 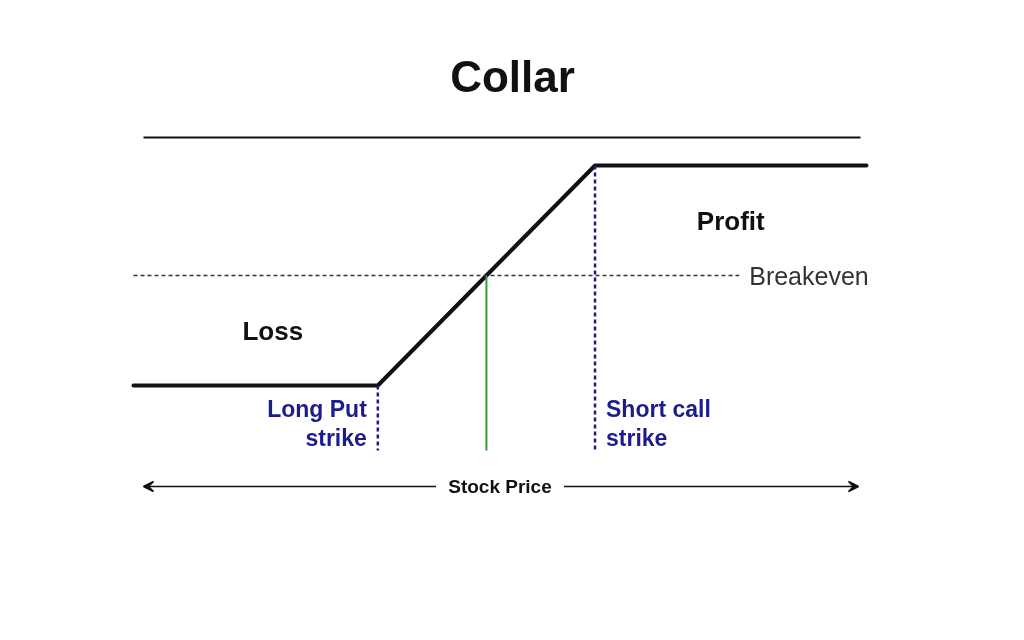 What do you see at coordinates (500, 486) in the screenshot?
I see `x-axis-title: Stock Price` at bounding box center [500, 486].